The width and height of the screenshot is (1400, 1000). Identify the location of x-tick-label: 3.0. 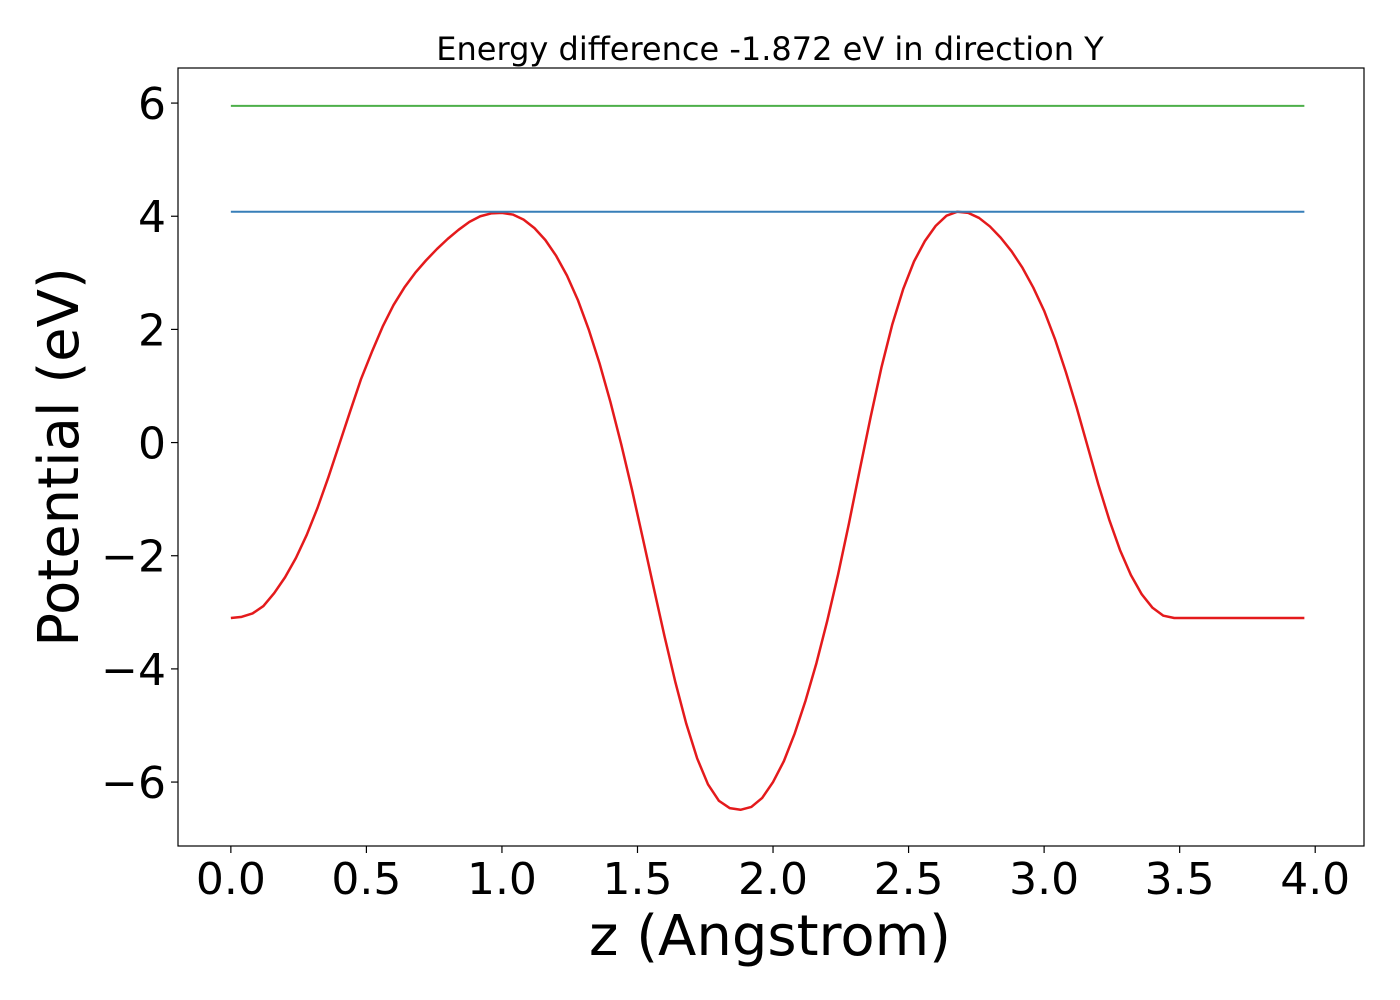
(1044, 879).